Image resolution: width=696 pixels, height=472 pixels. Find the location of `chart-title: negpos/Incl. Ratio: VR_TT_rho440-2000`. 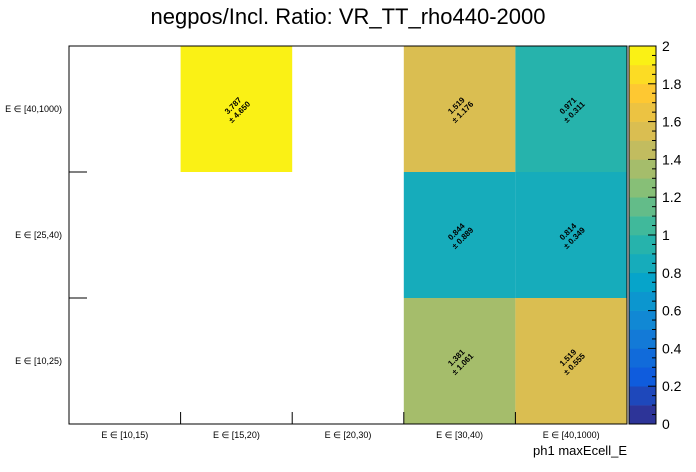

chart-title: negpos/Incl. Ratio: VR_TT_rho440-2000 is located at coordinates (347, 16).